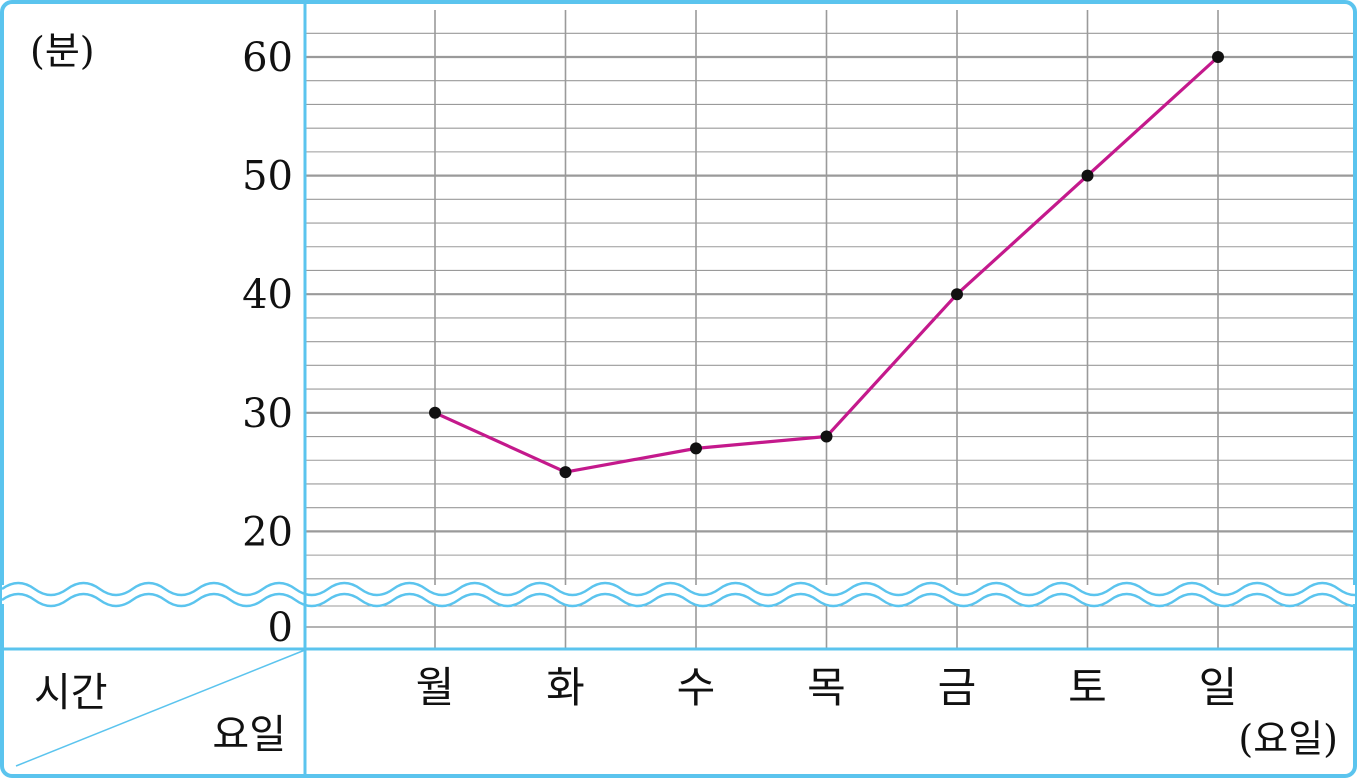  What do you see at coordinates (696, 687) in the screenshot?
I see `x-tick-label: 수` at bounding box center [696, 687].